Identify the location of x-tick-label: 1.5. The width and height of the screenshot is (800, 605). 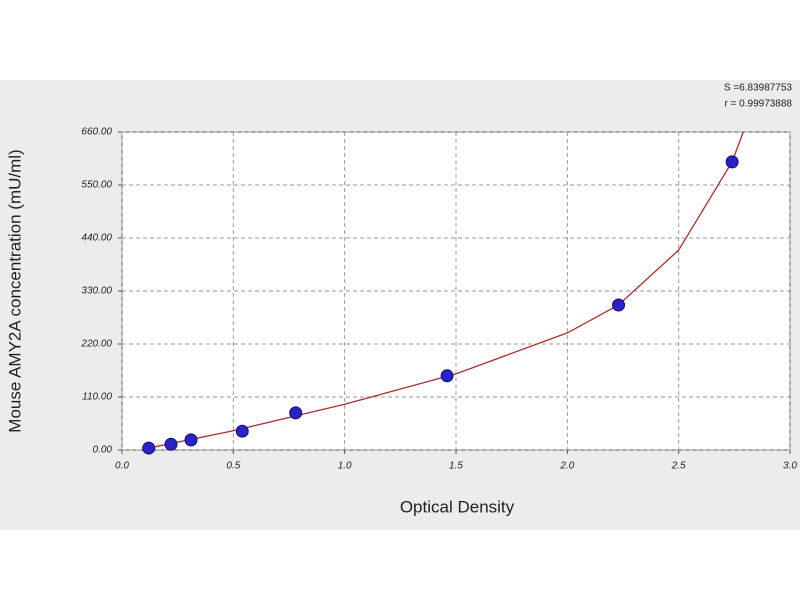
(456, 466).